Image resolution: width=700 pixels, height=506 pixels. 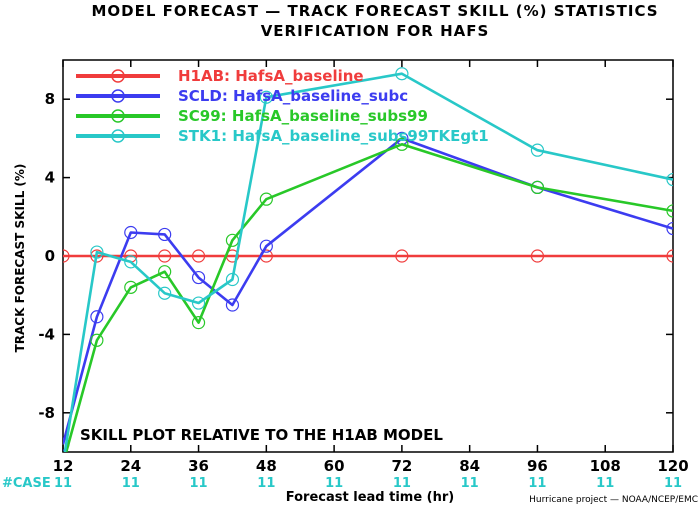 What do you see at coordinates (198, 466) in the screenshot?
I see `x-tick-label: 36` at bounding box center [198, 466].